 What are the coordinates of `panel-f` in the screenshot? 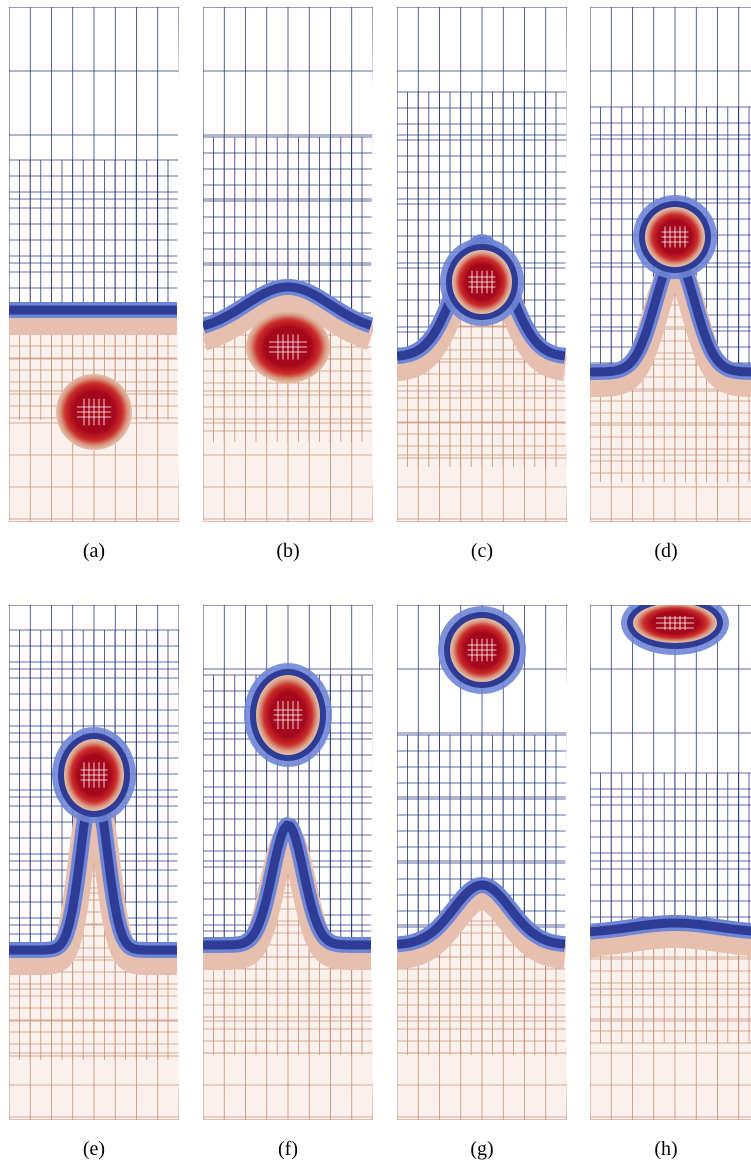 It's located at (288, 862).